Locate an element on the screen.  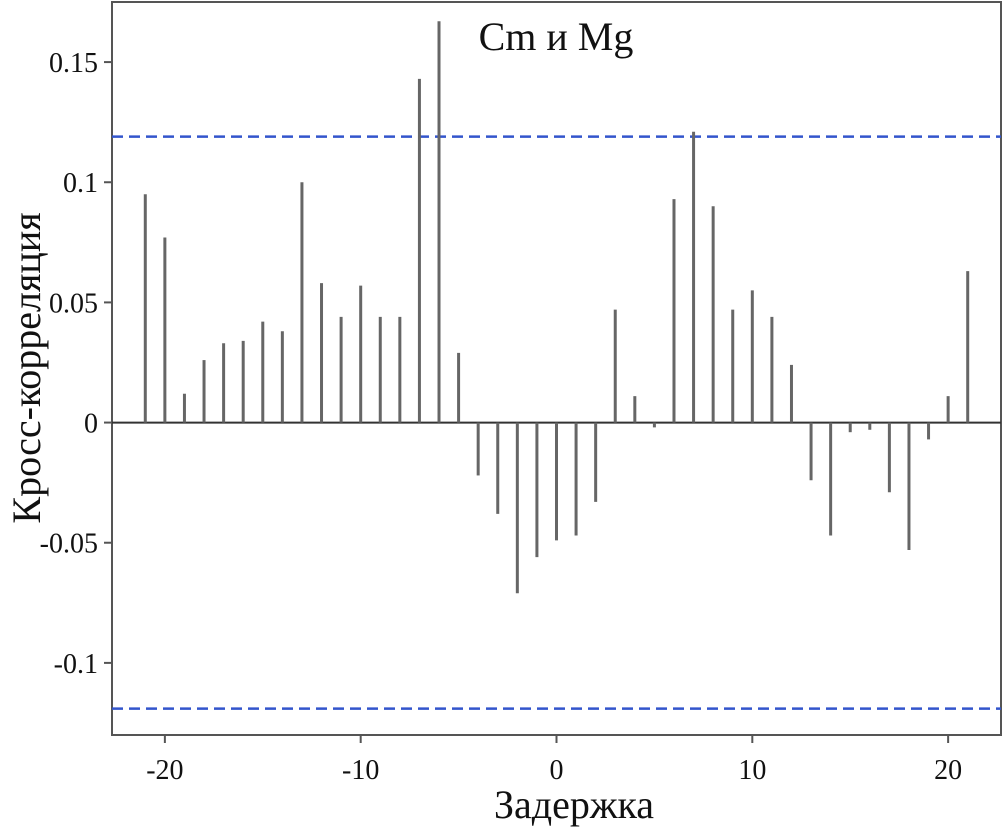
x-tick-label: -20 is located at coordinates (164, 770).